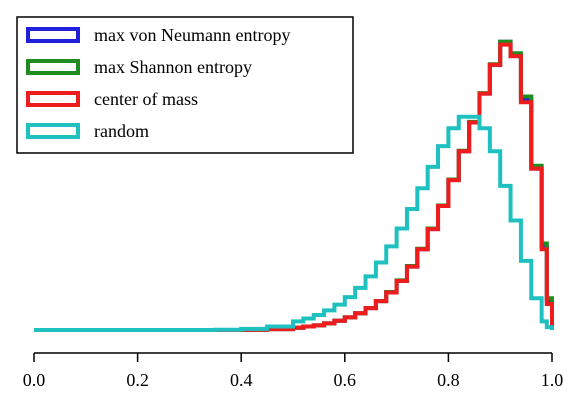 The height and width of the screenshot is (404, 581). What do you see at coordinates (137, 380) in the screenshot?
I see `x-tick-label: 0.2` at bounding box center [137, 380].